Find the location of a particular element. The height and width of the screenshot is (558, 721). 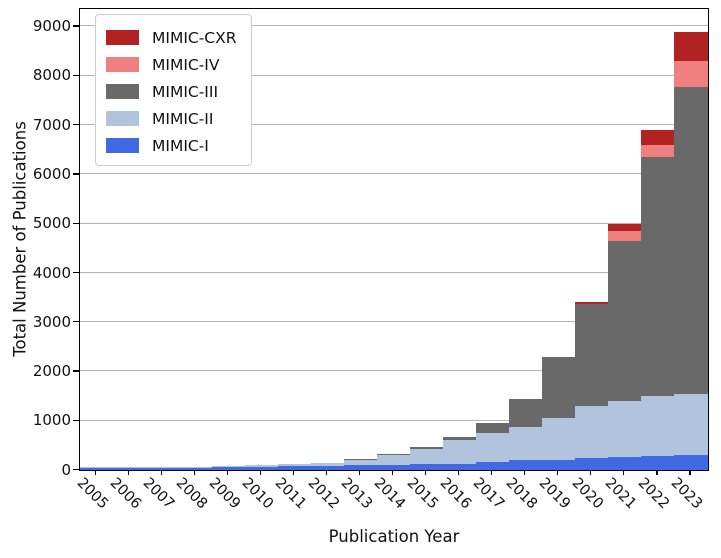

y-tick-label-6000: 6000 is located at coordinates (51, 173).